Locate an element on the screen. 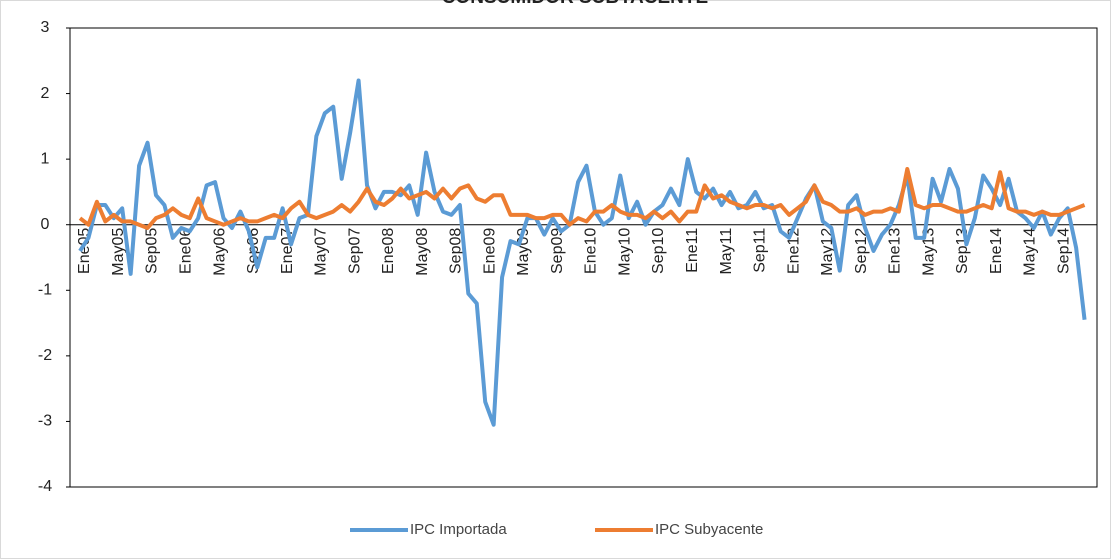 Image resolution: width=1111 pixels, height=559 pixels. legend-text: IPC Importada is located at coordinates (458, 529).